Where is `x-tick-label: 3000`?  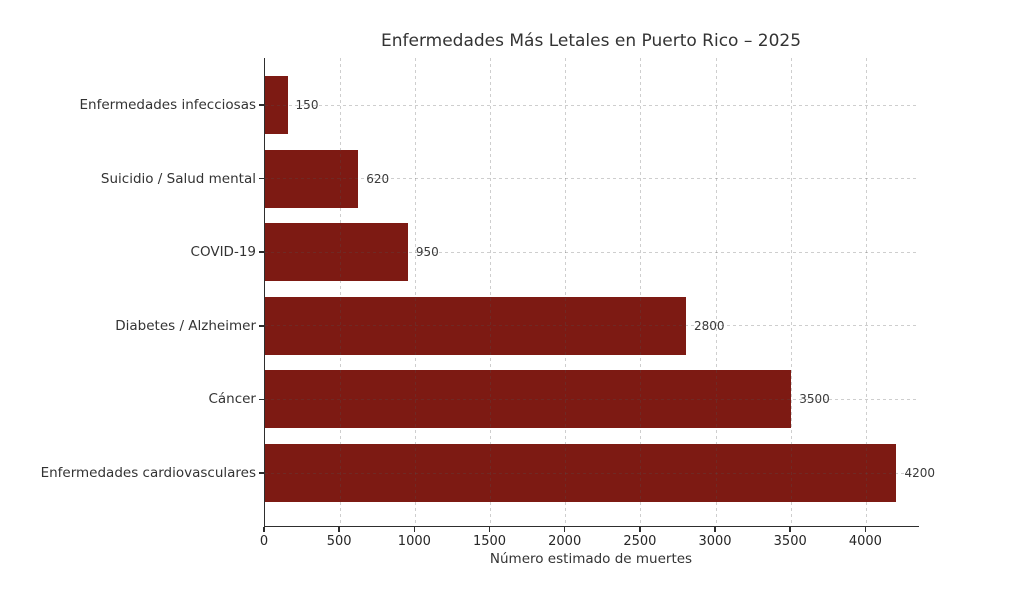 x-tick-label: 3000 is located at coordinates (715, 541).